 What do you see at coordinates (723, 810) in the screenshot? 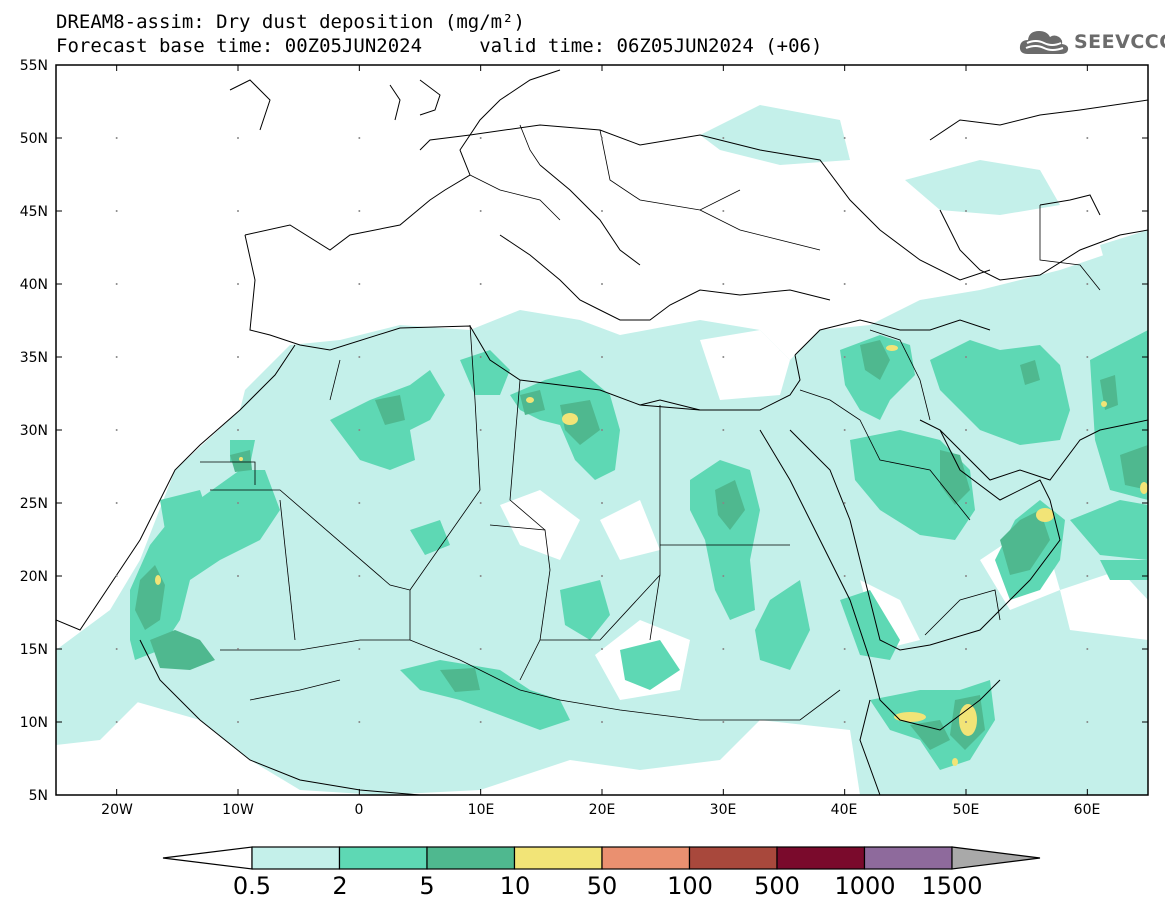
I see `lon-label: 30E` at bounding box center [723, 810].